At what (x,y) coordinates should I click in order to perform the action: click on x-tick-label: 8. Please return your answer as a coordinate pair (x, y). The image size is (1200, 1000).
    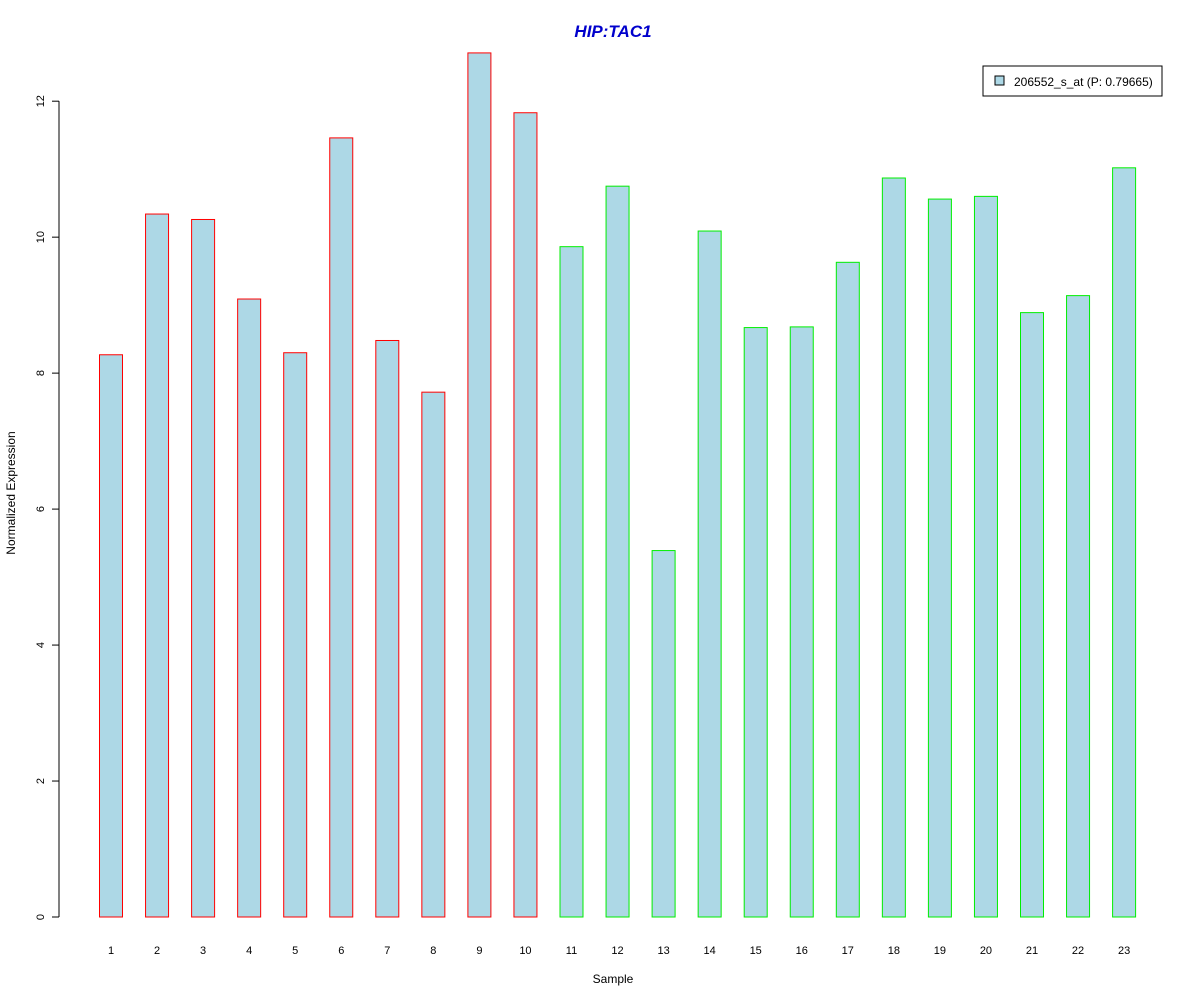
    Looking at the image, I should click on (433, 951).